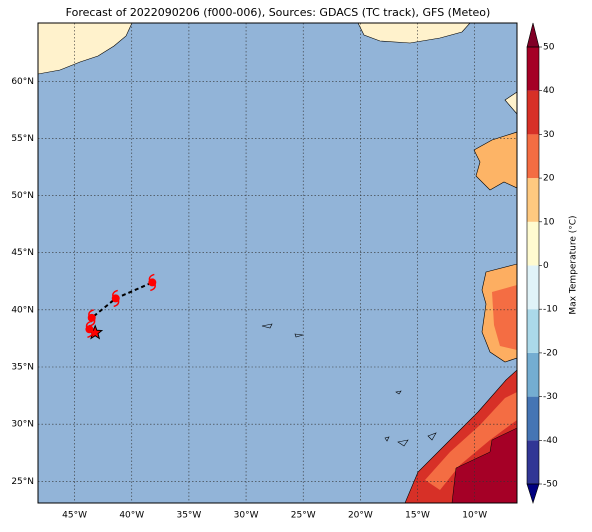 The width and height of the screenshot is (592, 532). Describe the element at coordinates (550, 485) in the screenshot. I see `colorbar-tick-label: -50` at that location.